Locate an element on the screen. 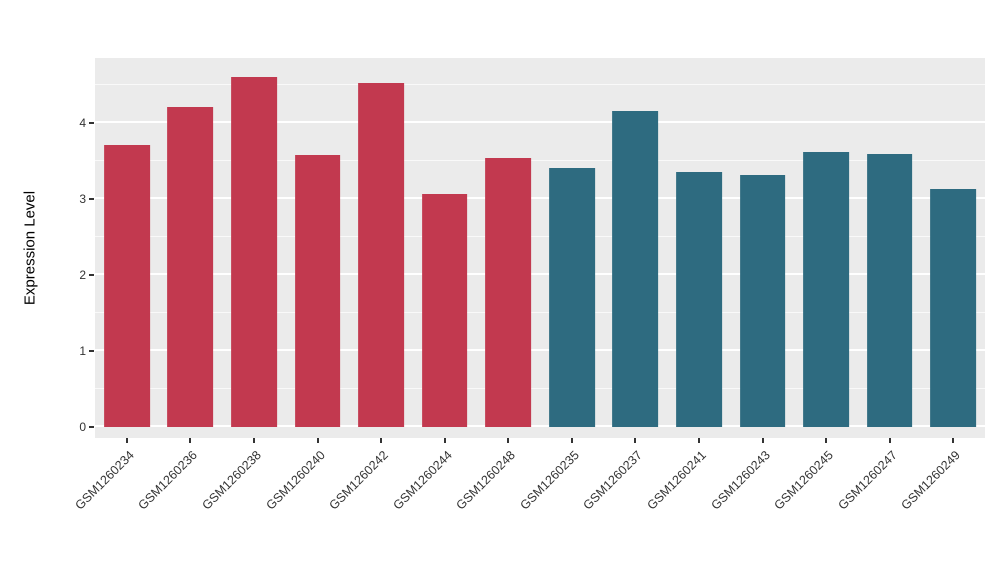 The height and width of the screenshot is (580, 1000). x-tick-label: GSM1260244 is located at coordinates (422, 480).